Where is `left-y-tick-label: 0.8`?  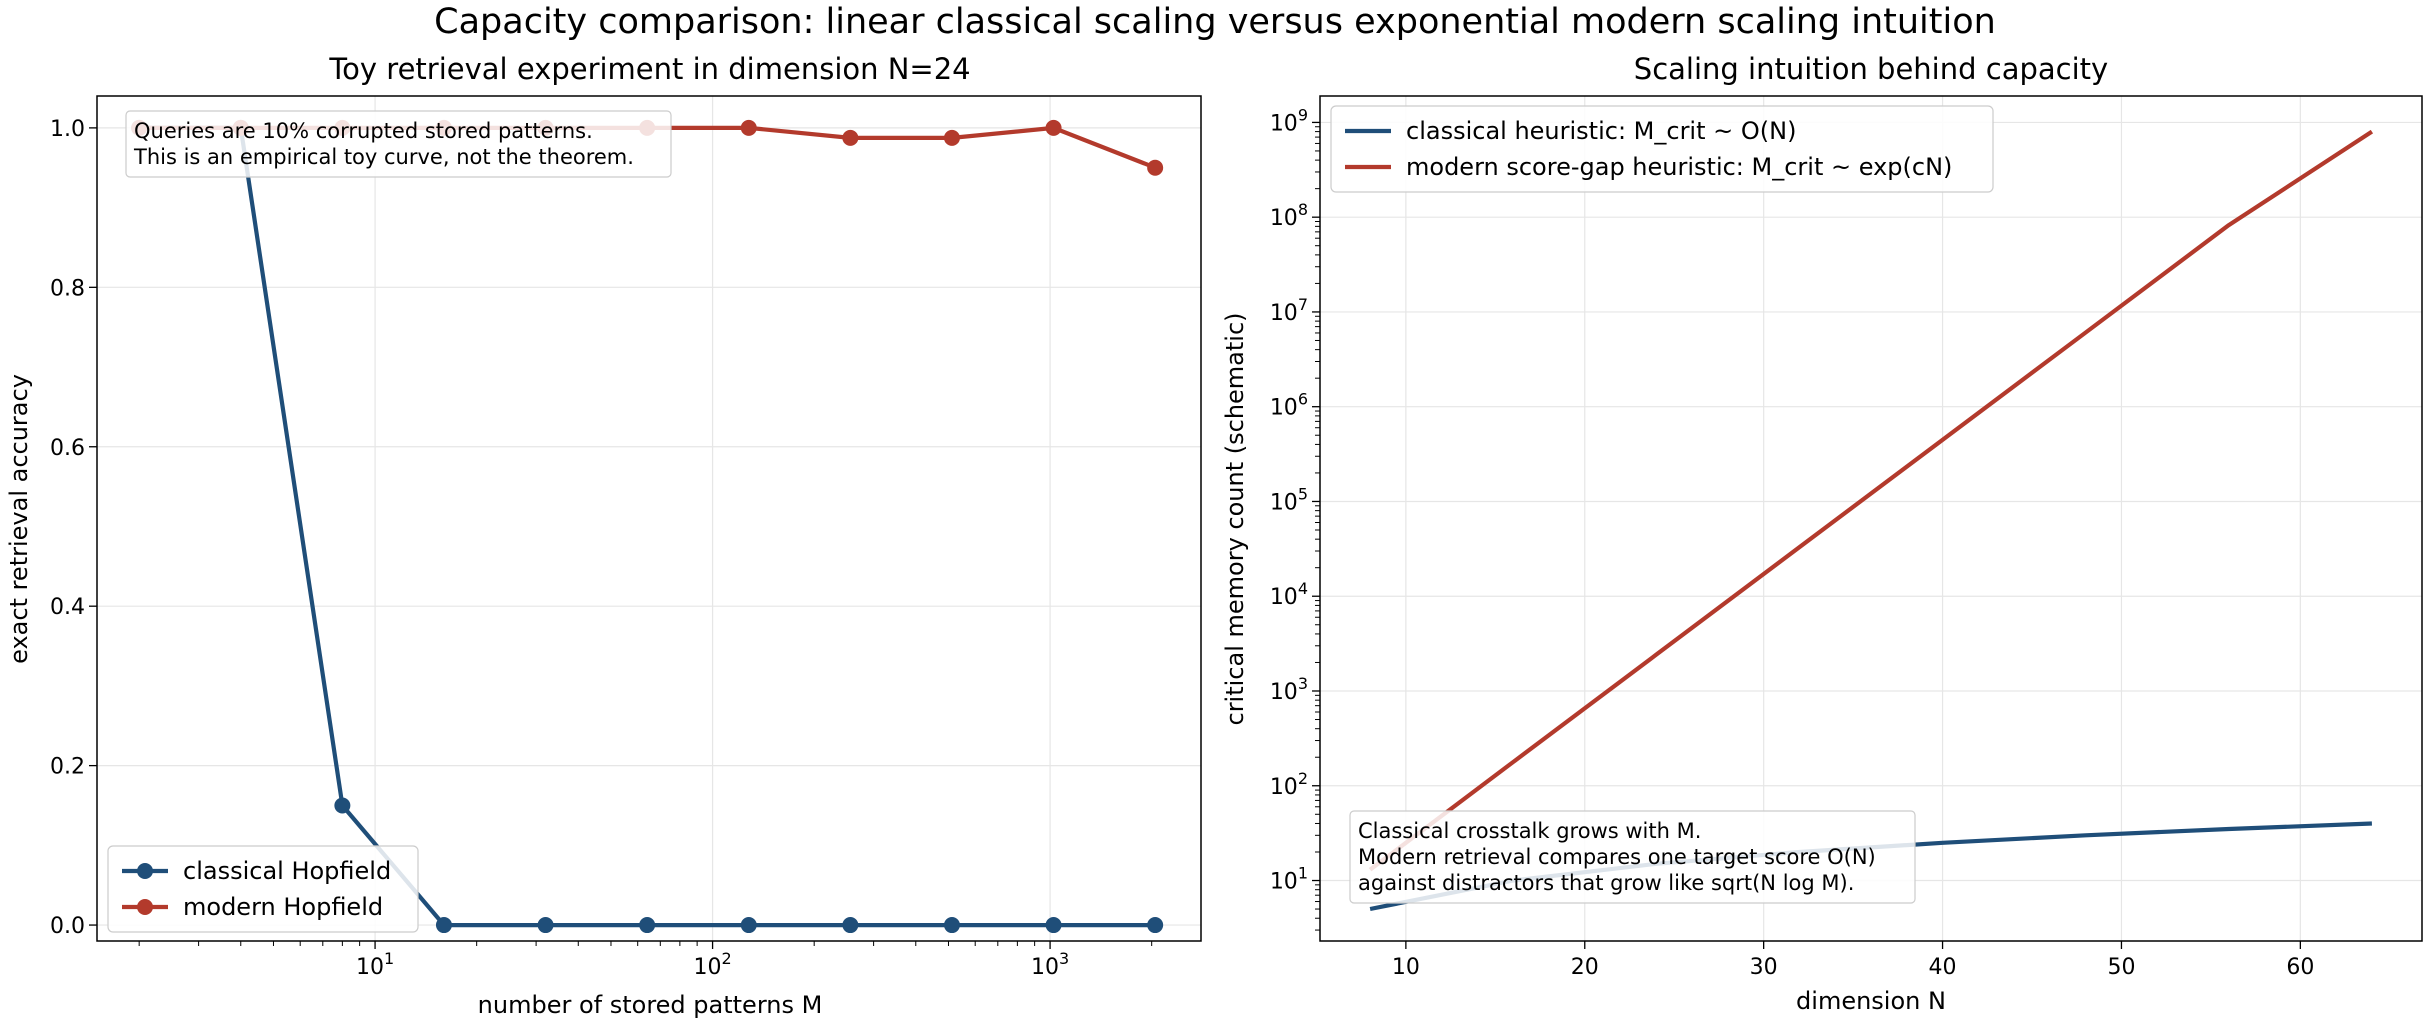
left-y-tick-label: 0.8 is located at coordinates (67, 288).